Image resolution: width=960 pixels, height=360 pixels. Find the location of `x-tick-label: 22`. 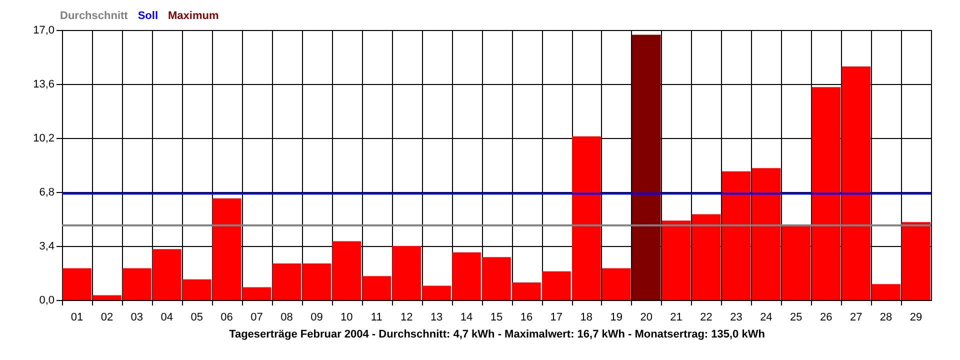

x-tick-label: 22 is located at coordinates (706, 318).